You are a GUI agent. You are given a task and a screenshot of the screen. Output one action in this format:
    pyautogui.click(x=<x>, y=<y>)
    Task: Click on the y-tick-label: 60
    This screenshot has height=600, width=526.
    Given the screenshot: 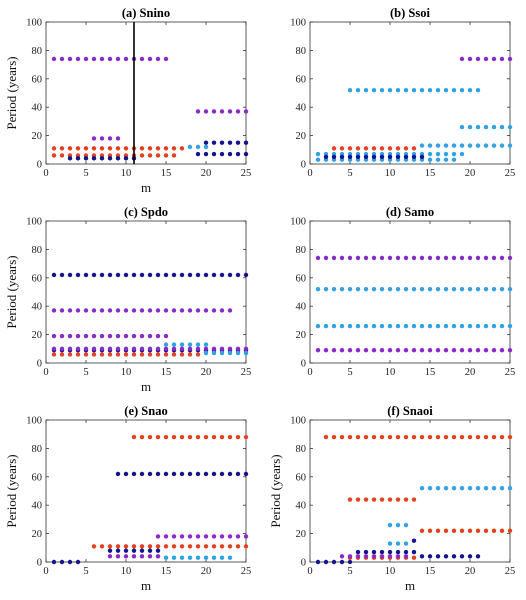 What is the action you would take?
    pyautogui.click(x=37, y=278)
    